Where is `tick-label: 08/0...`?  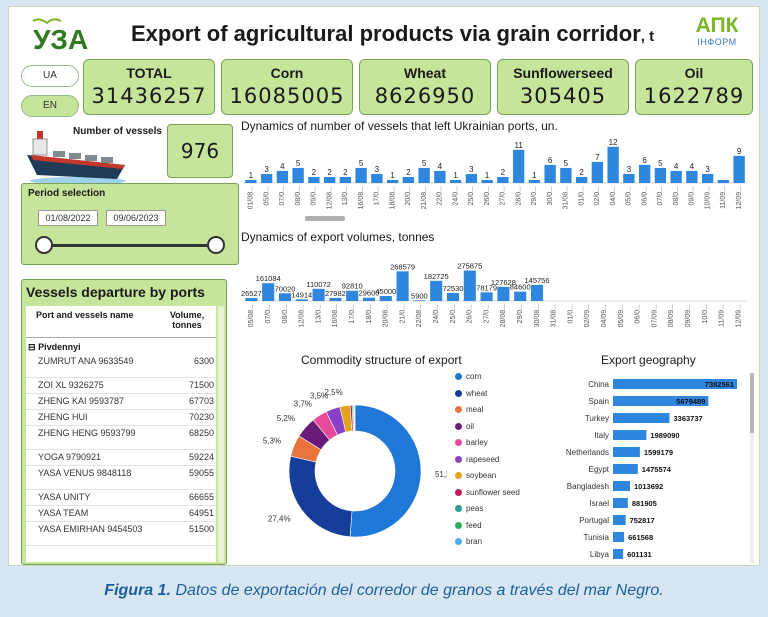 tick-label: 08/0... is located at coordinates (298, 196).